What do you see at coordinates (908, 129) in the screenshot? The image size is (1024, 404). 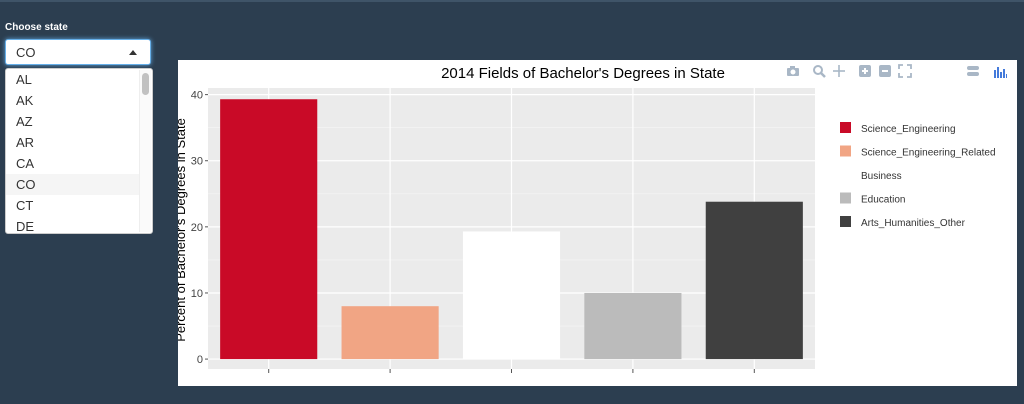 I see `legend-label: Science_Engineering` at bounding box center [908, 129].